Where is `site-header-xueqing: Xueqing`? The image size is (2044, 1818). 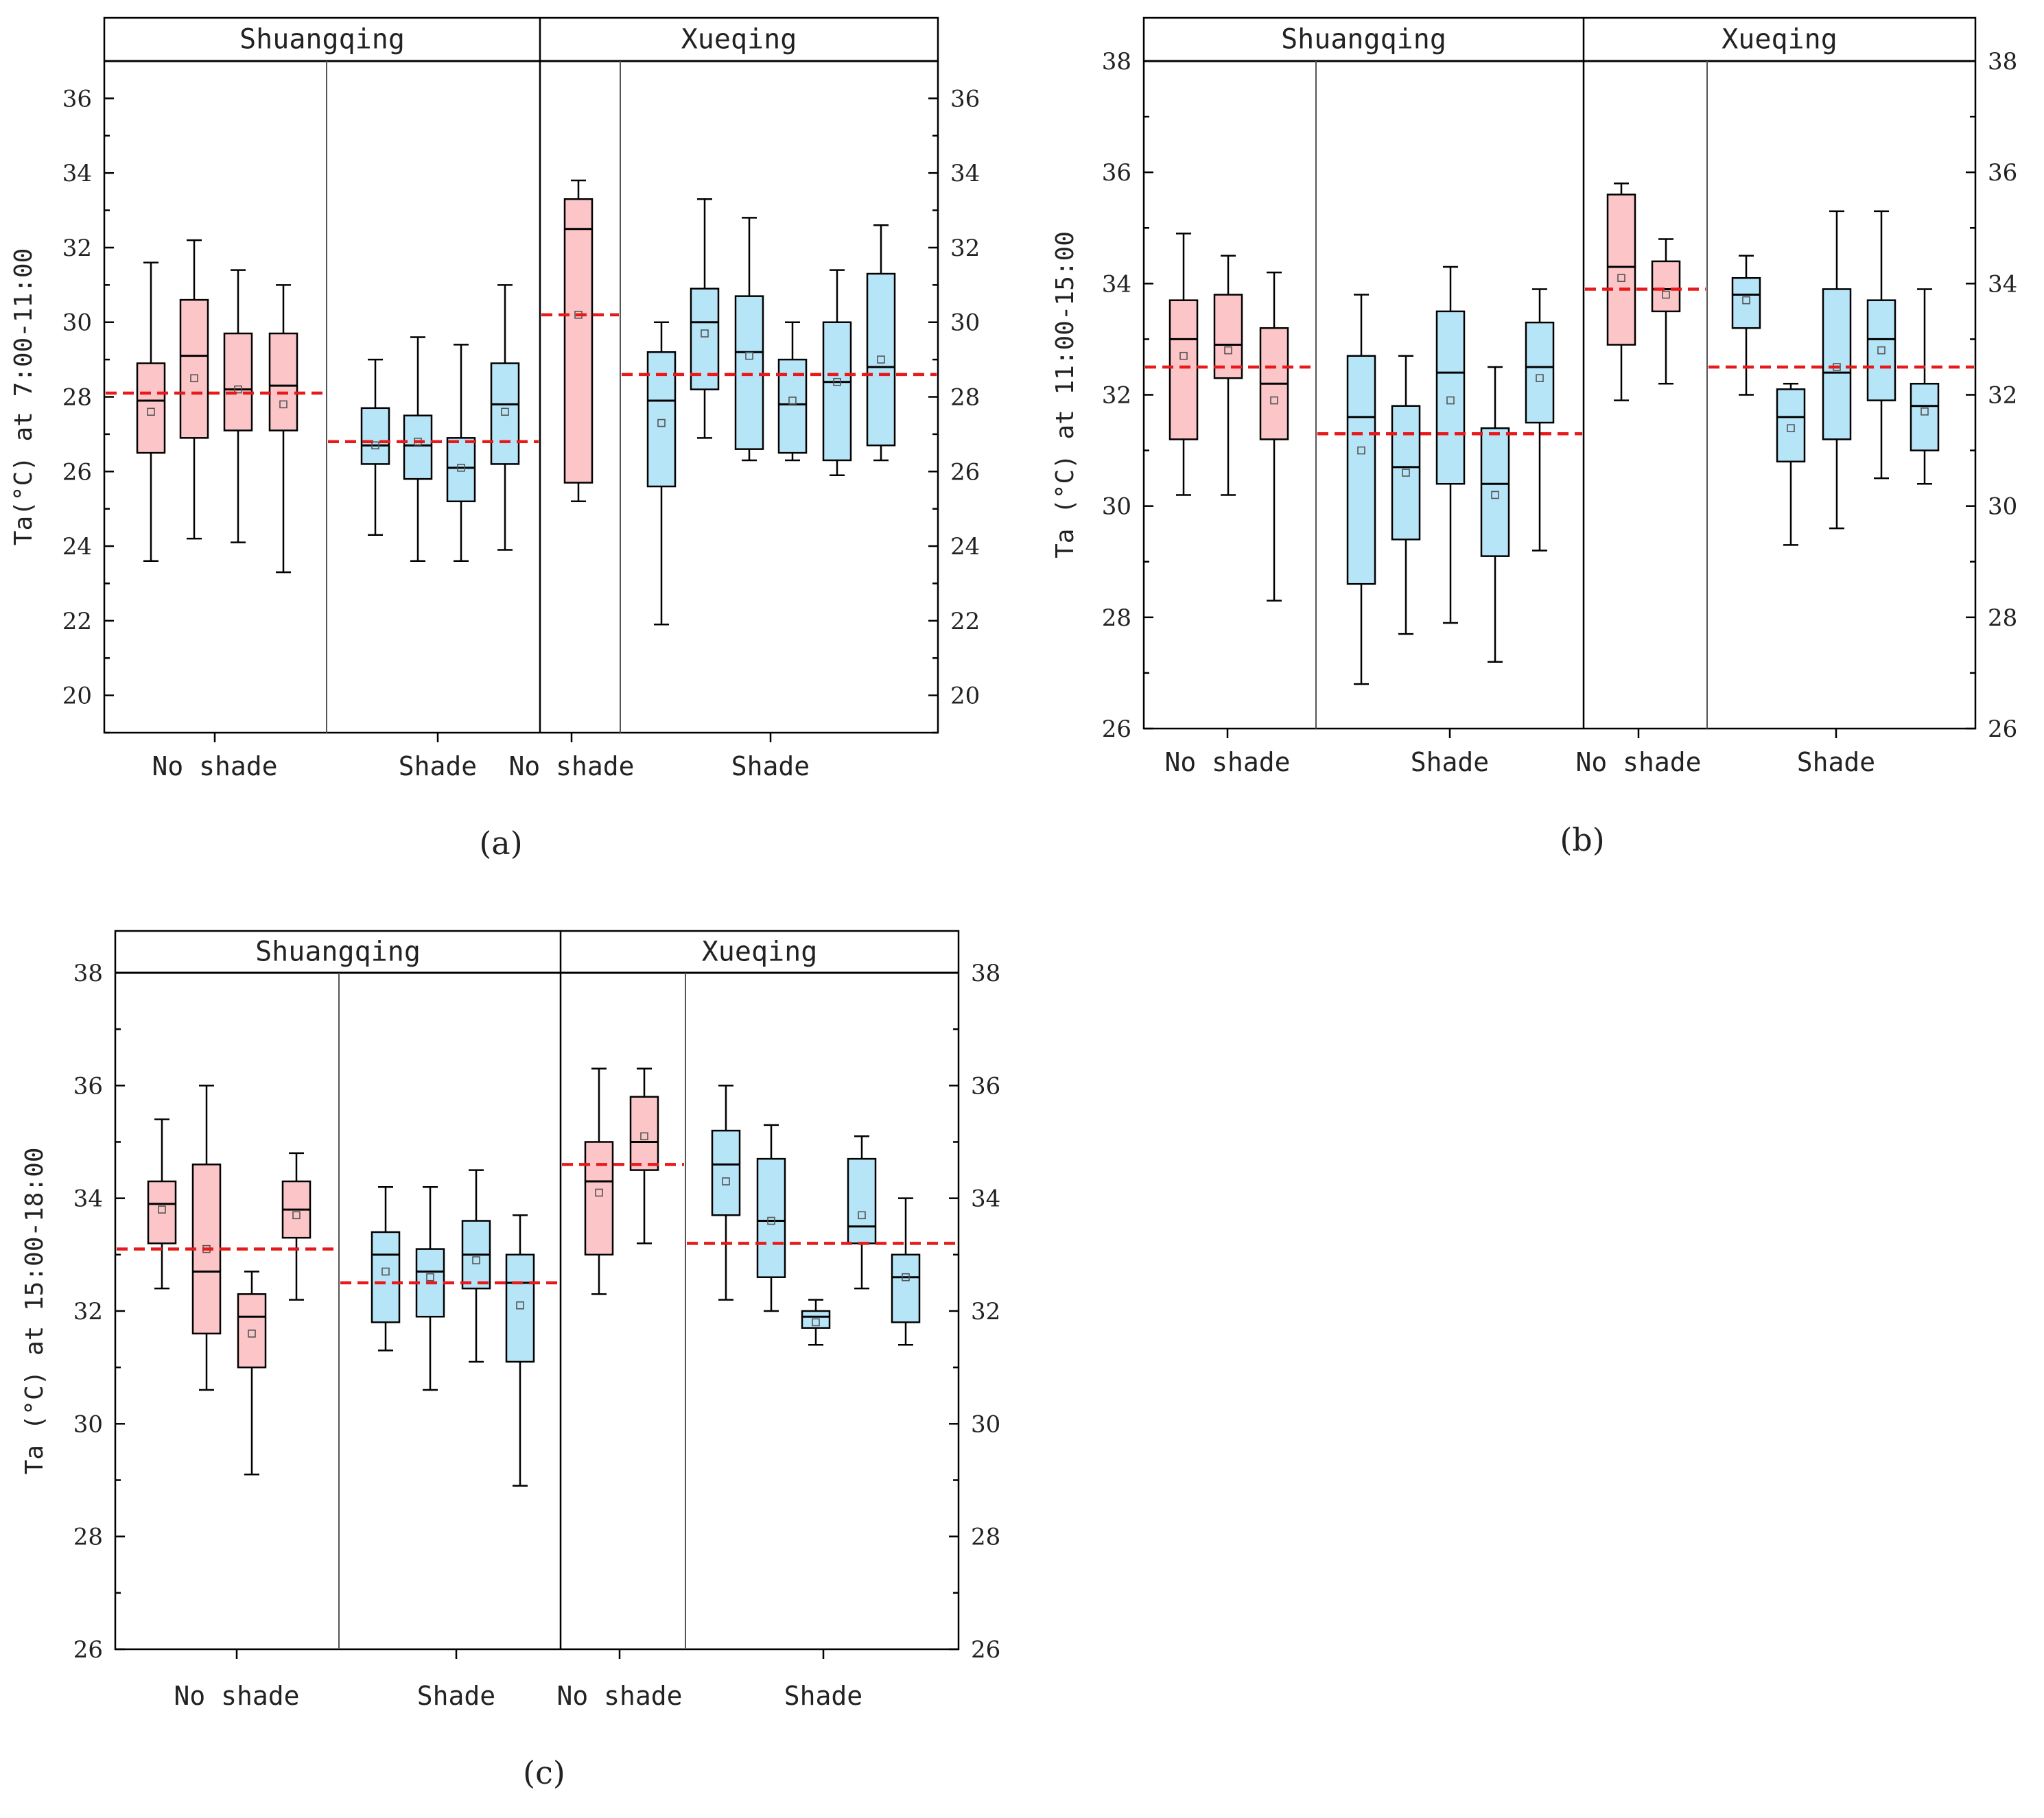 site-header-xueqing: Xueqing is located at coordinates (760, 952).